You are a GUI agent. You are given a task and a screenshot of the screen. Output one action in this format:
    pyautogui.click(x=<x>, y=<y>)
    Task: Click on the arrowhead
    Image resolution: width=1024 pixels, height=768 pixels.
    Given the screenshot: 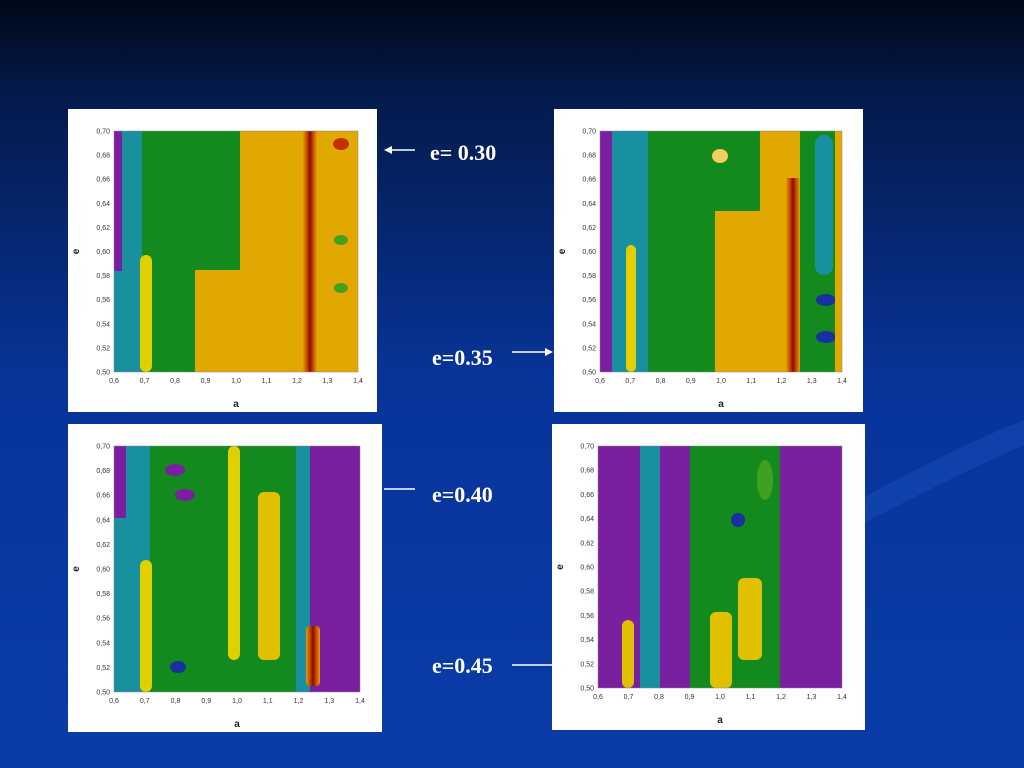 What is the action you would take?
    pyautogui.click(x=549, y=352)
    